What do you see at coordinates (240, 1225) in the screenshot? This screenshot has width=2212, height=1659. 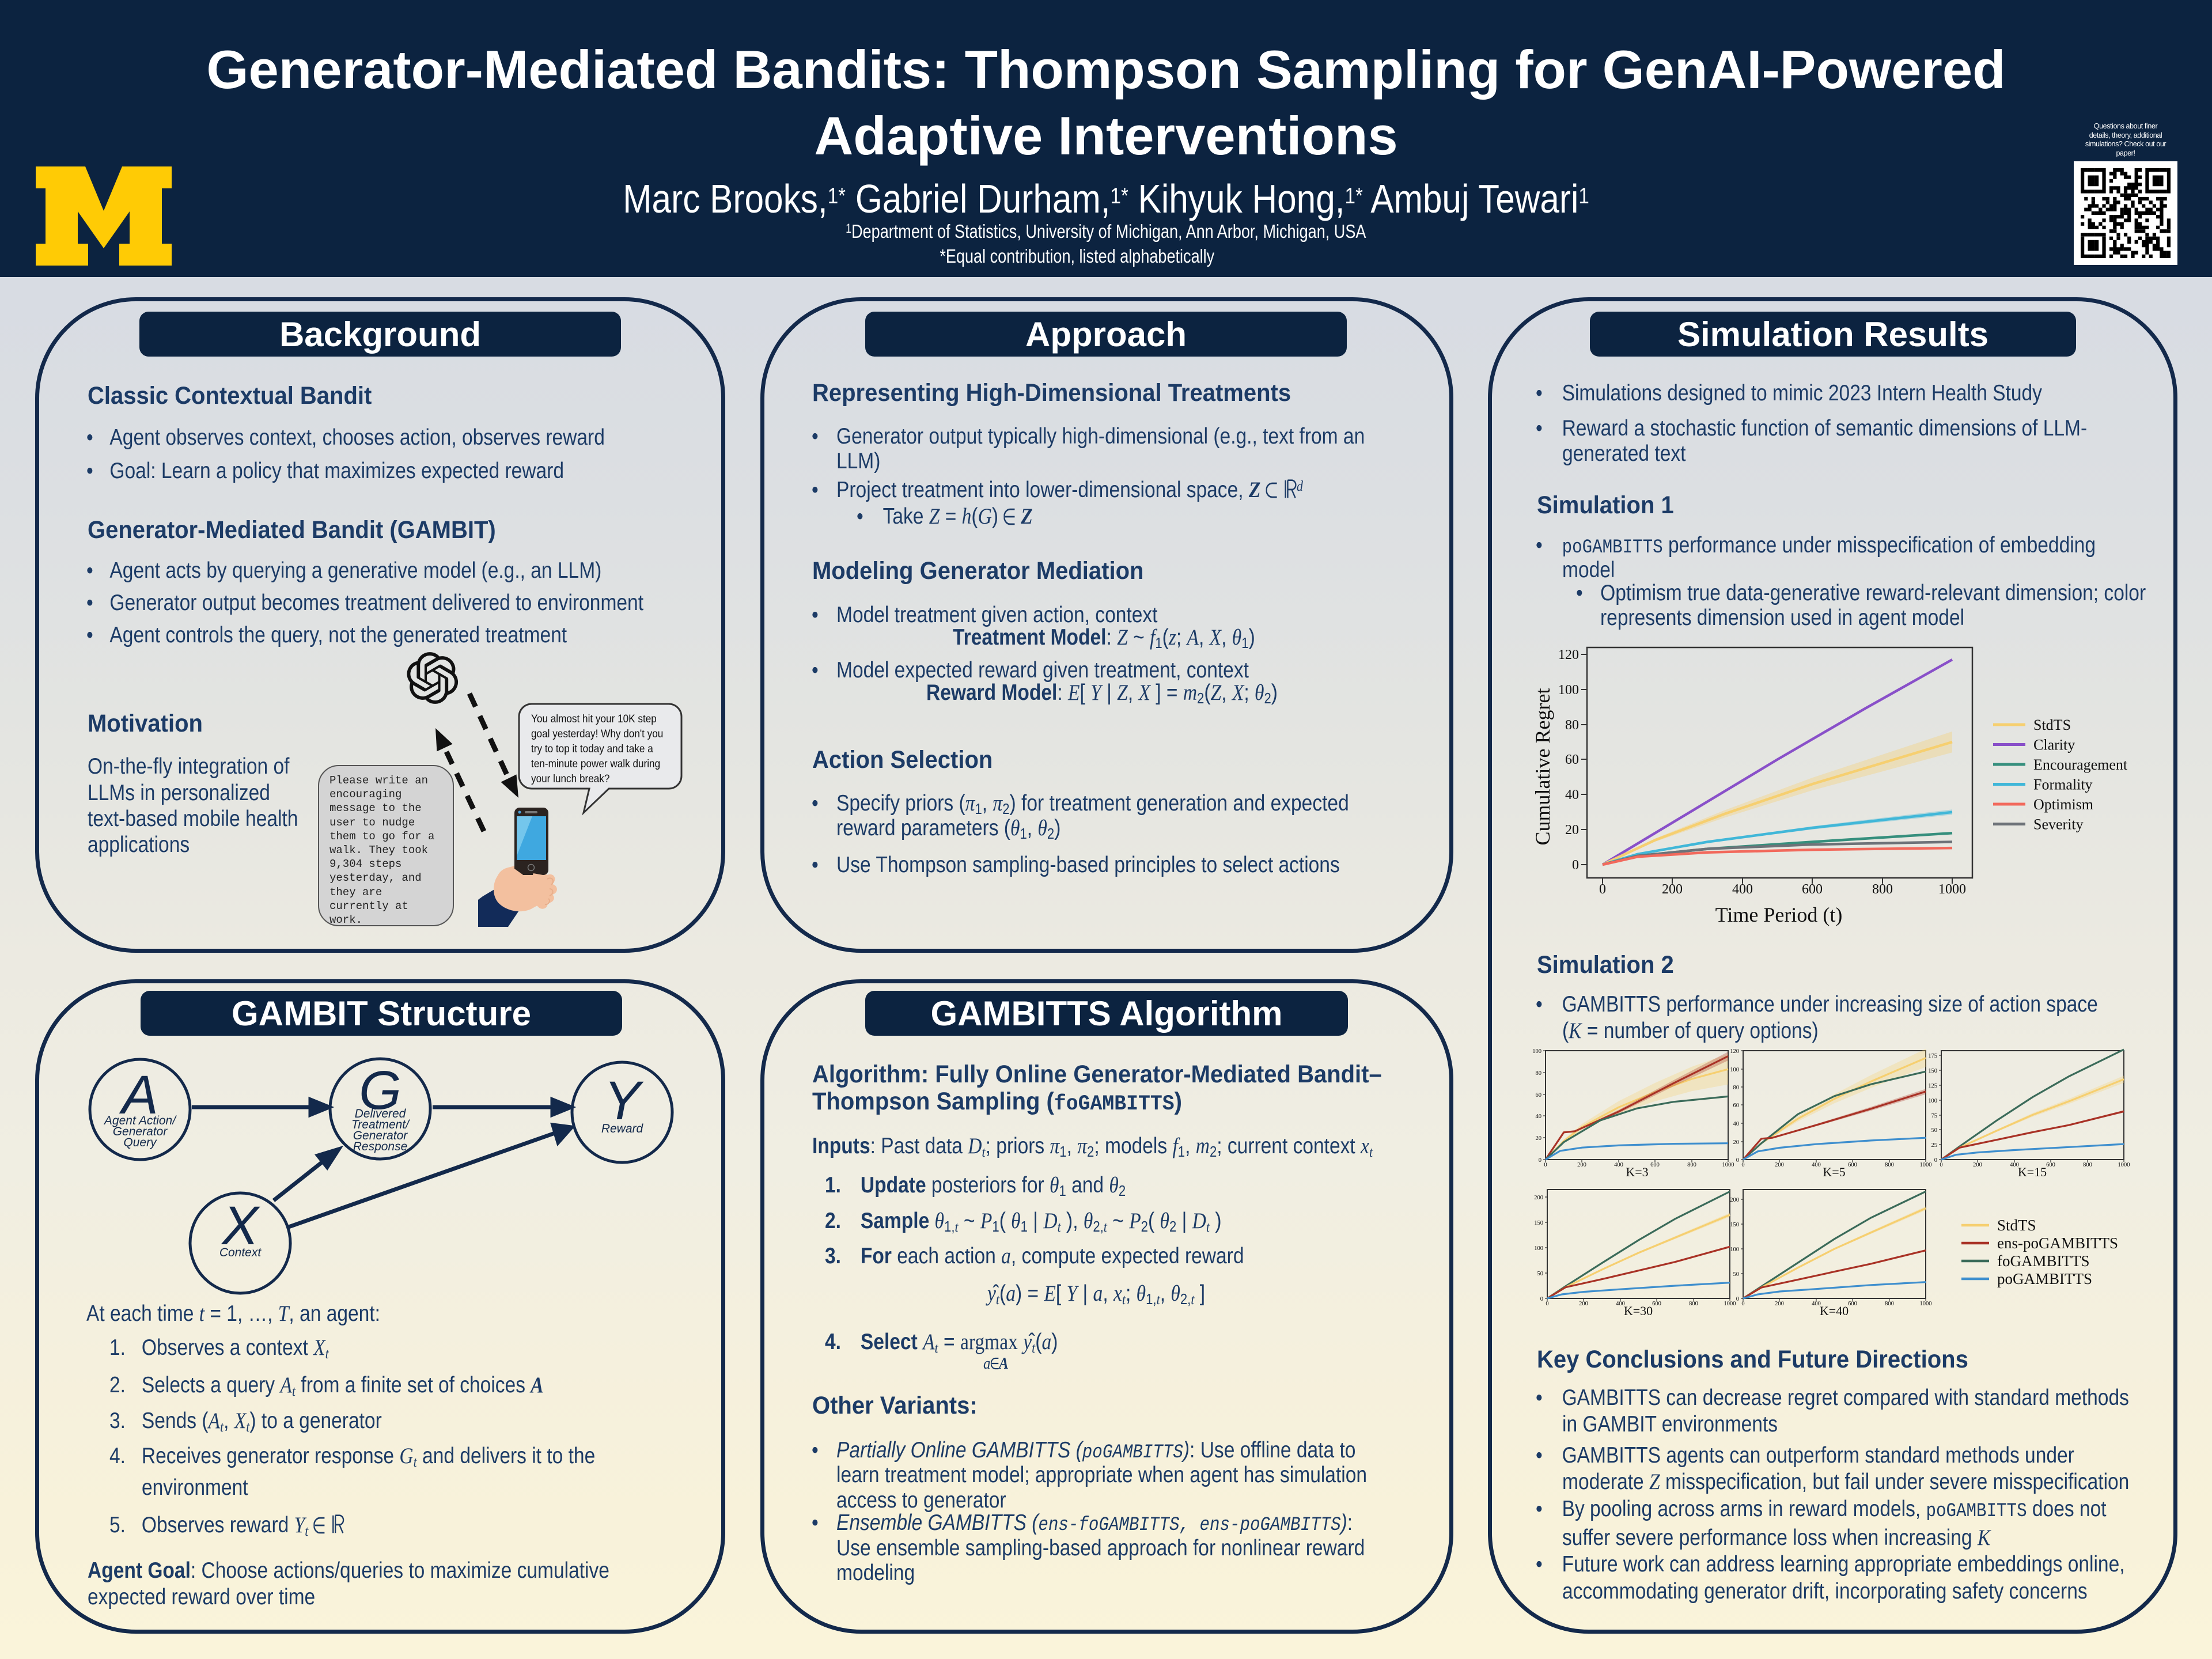 I see `svg-text: X` at bounding box center [240, 1225].